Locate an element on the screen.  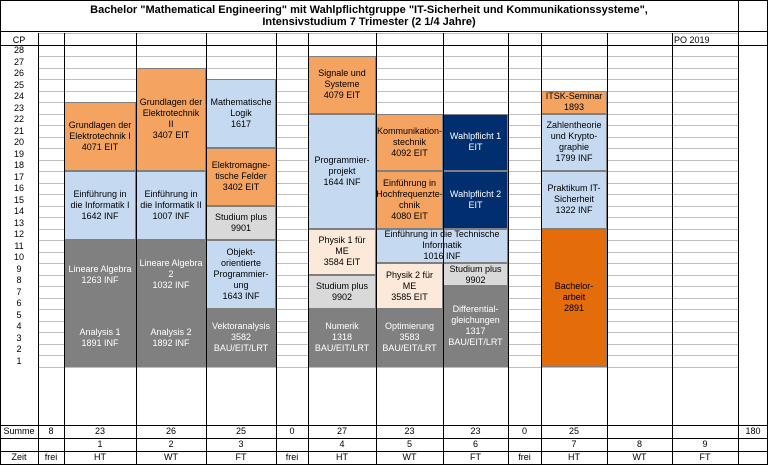
course-block-inf2: Einführung in die Informatik II 1007 INF is located at coordinates (171, 205).